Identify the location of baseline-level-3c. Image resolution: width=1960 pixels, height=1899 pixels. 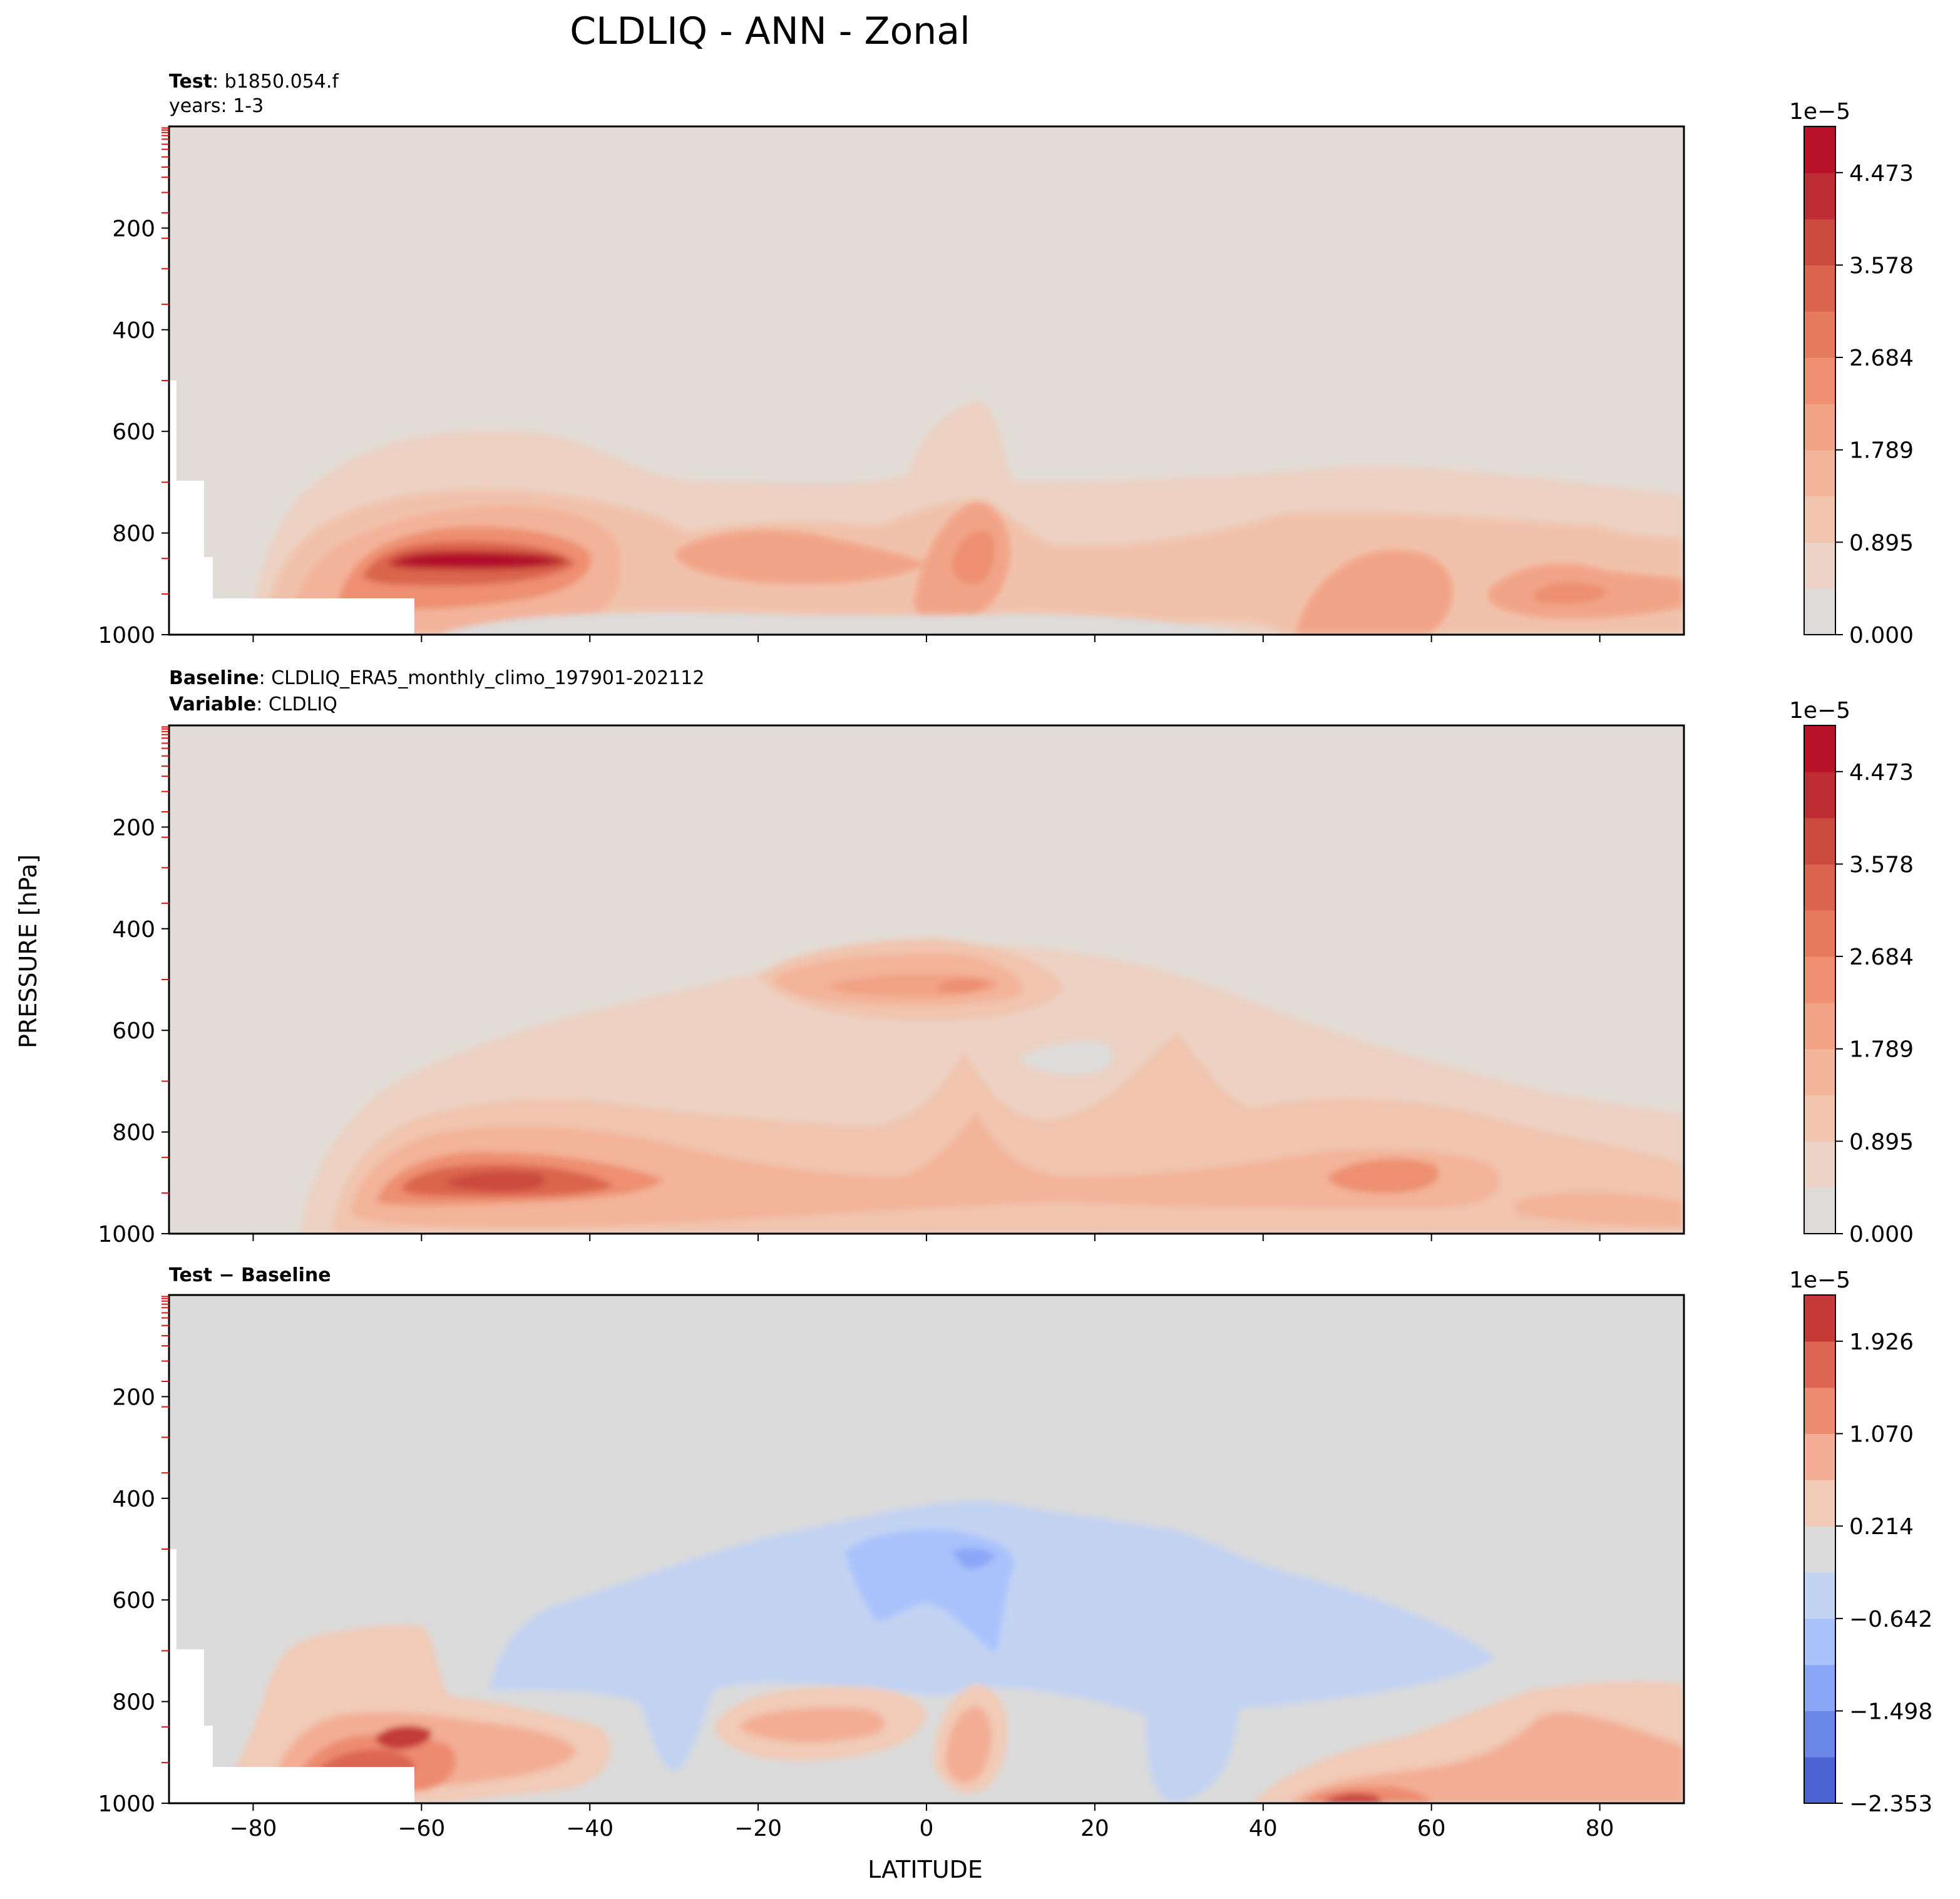
(1599, 1209).